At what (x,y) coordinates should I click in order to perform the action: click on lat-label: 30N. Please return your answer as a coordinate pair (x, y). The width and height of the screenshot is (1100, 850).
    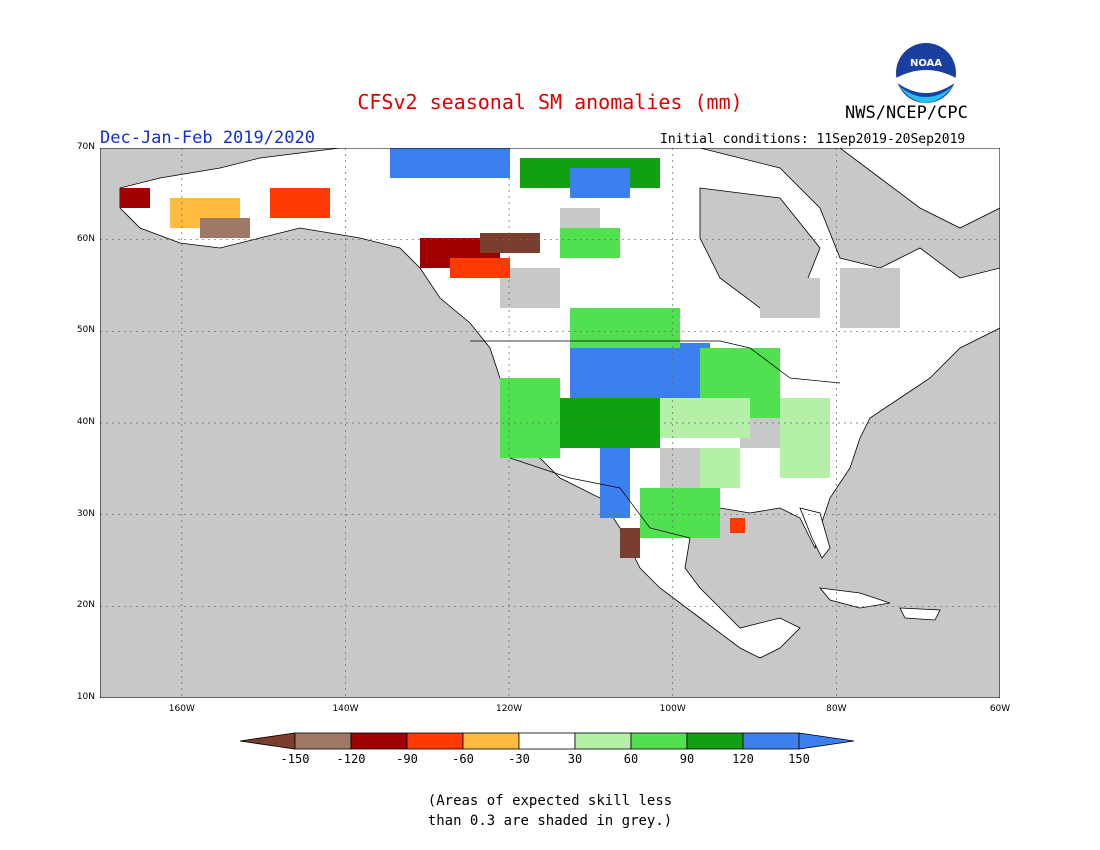
    Looking at the image, I should click on (85, 513).